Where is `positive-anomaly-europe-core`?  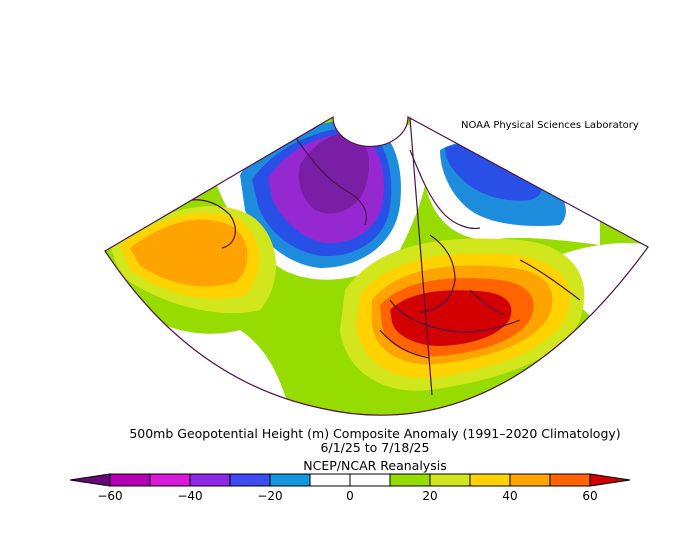 positive-anomaly-europe-core is located at coordinates (451, 318).